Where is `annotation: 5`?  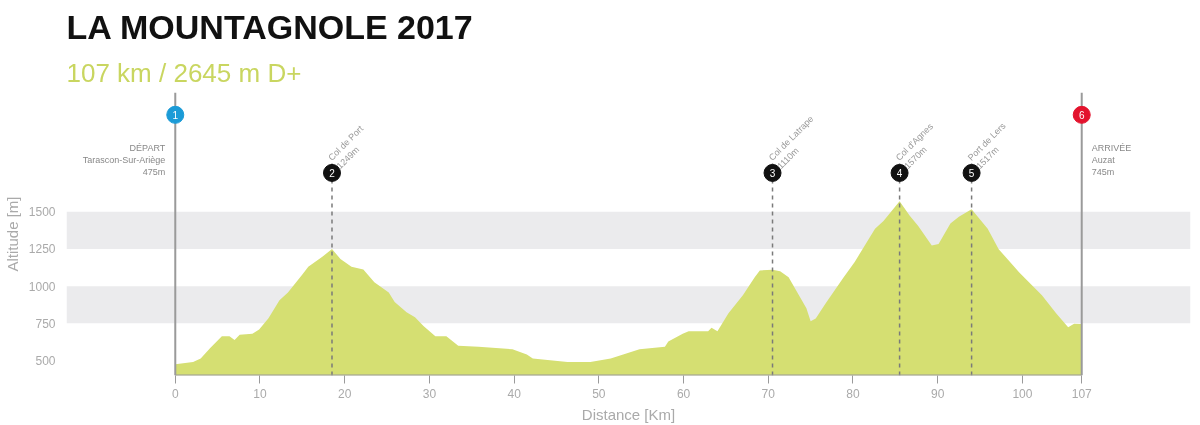 annotation: 5 is located at coordinates (971, 173).